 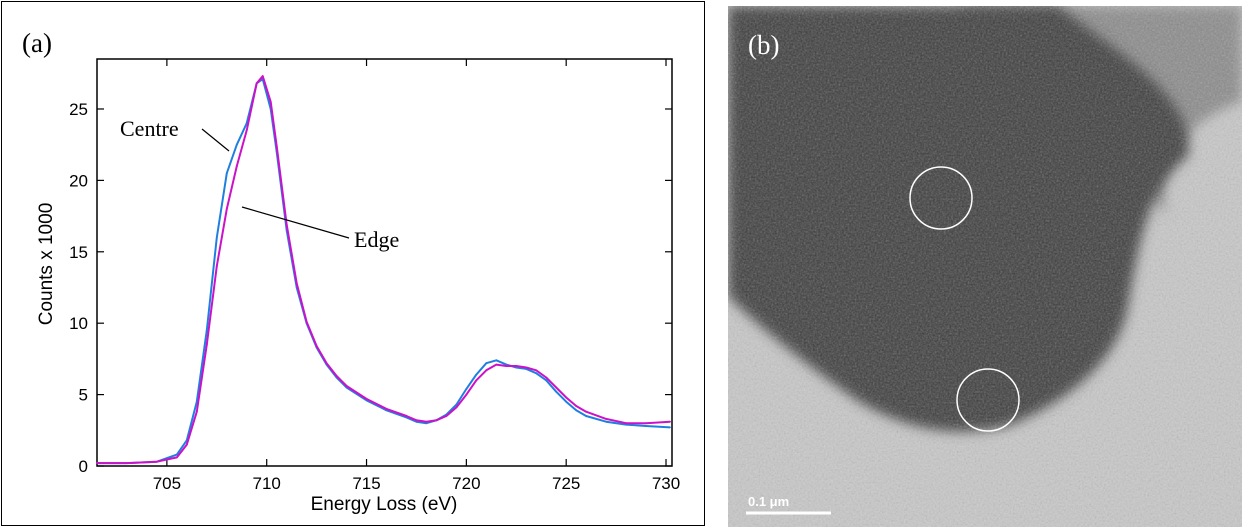 I want to click on y-tick-label: 0, so click(x=83, y=466).